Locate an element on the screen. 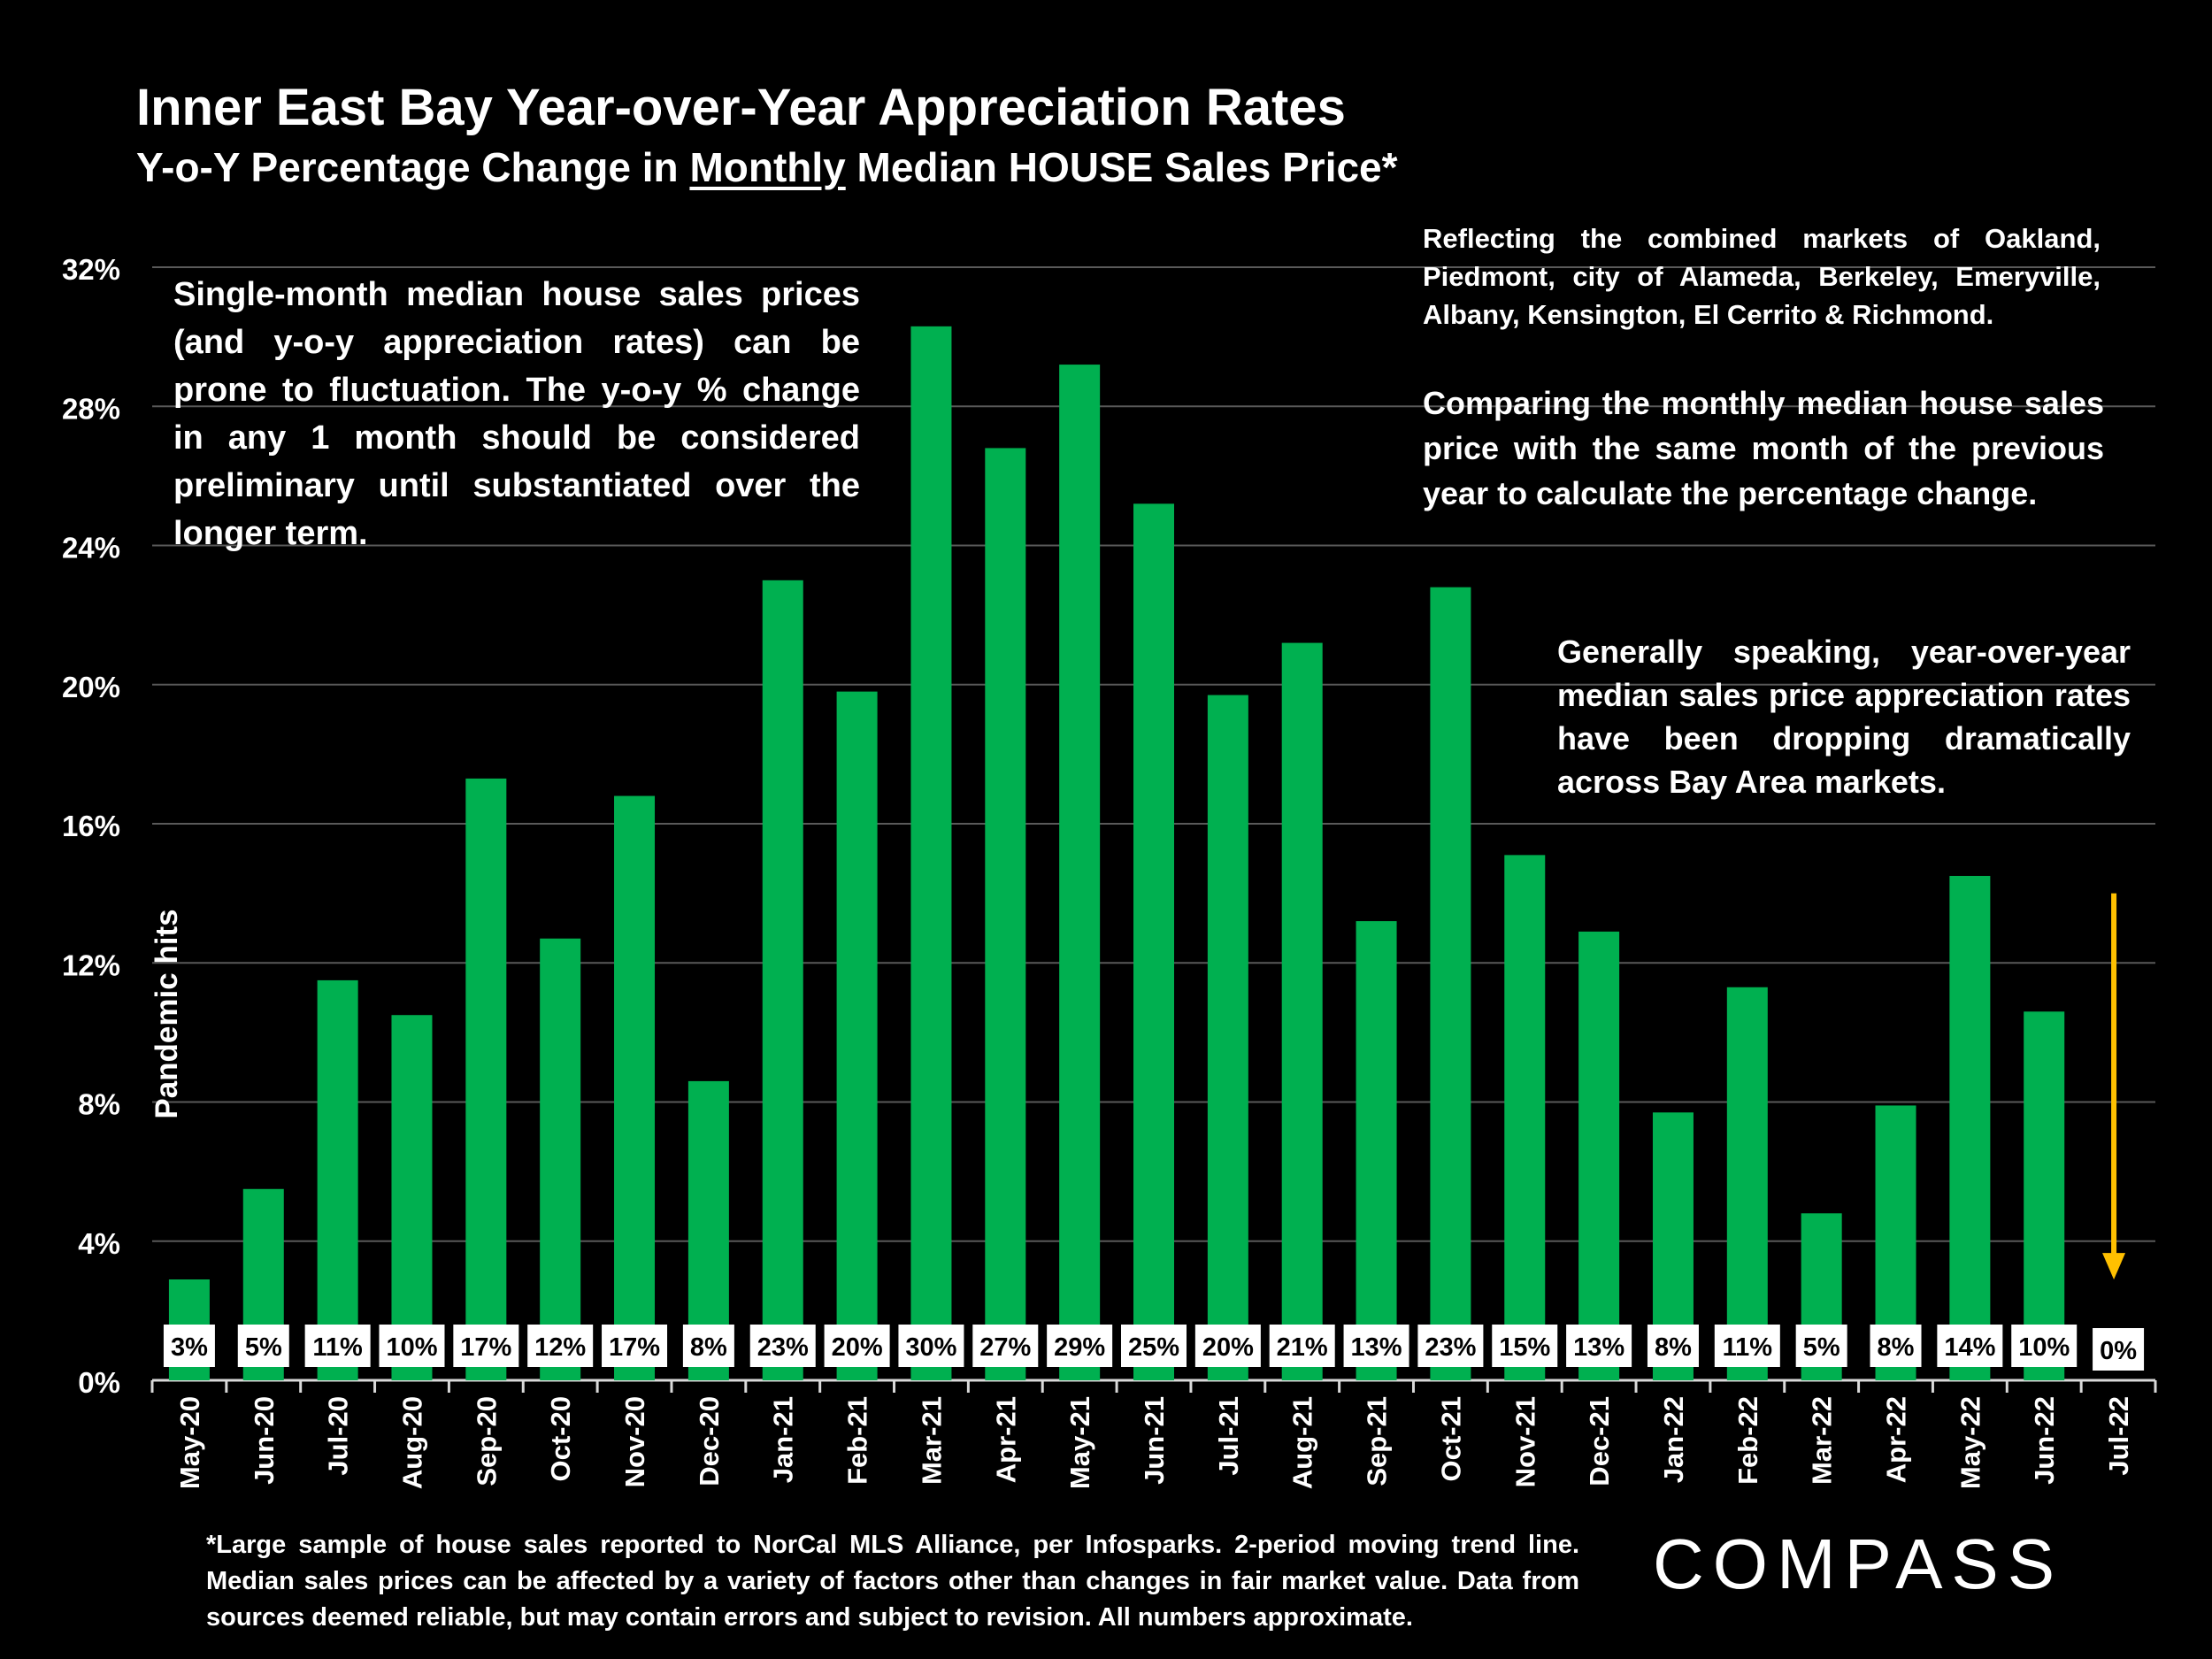 The width and height of the screenshot is (2212, 1659). x-category-label: Nov-20 is located at coordinates (634, 1442).